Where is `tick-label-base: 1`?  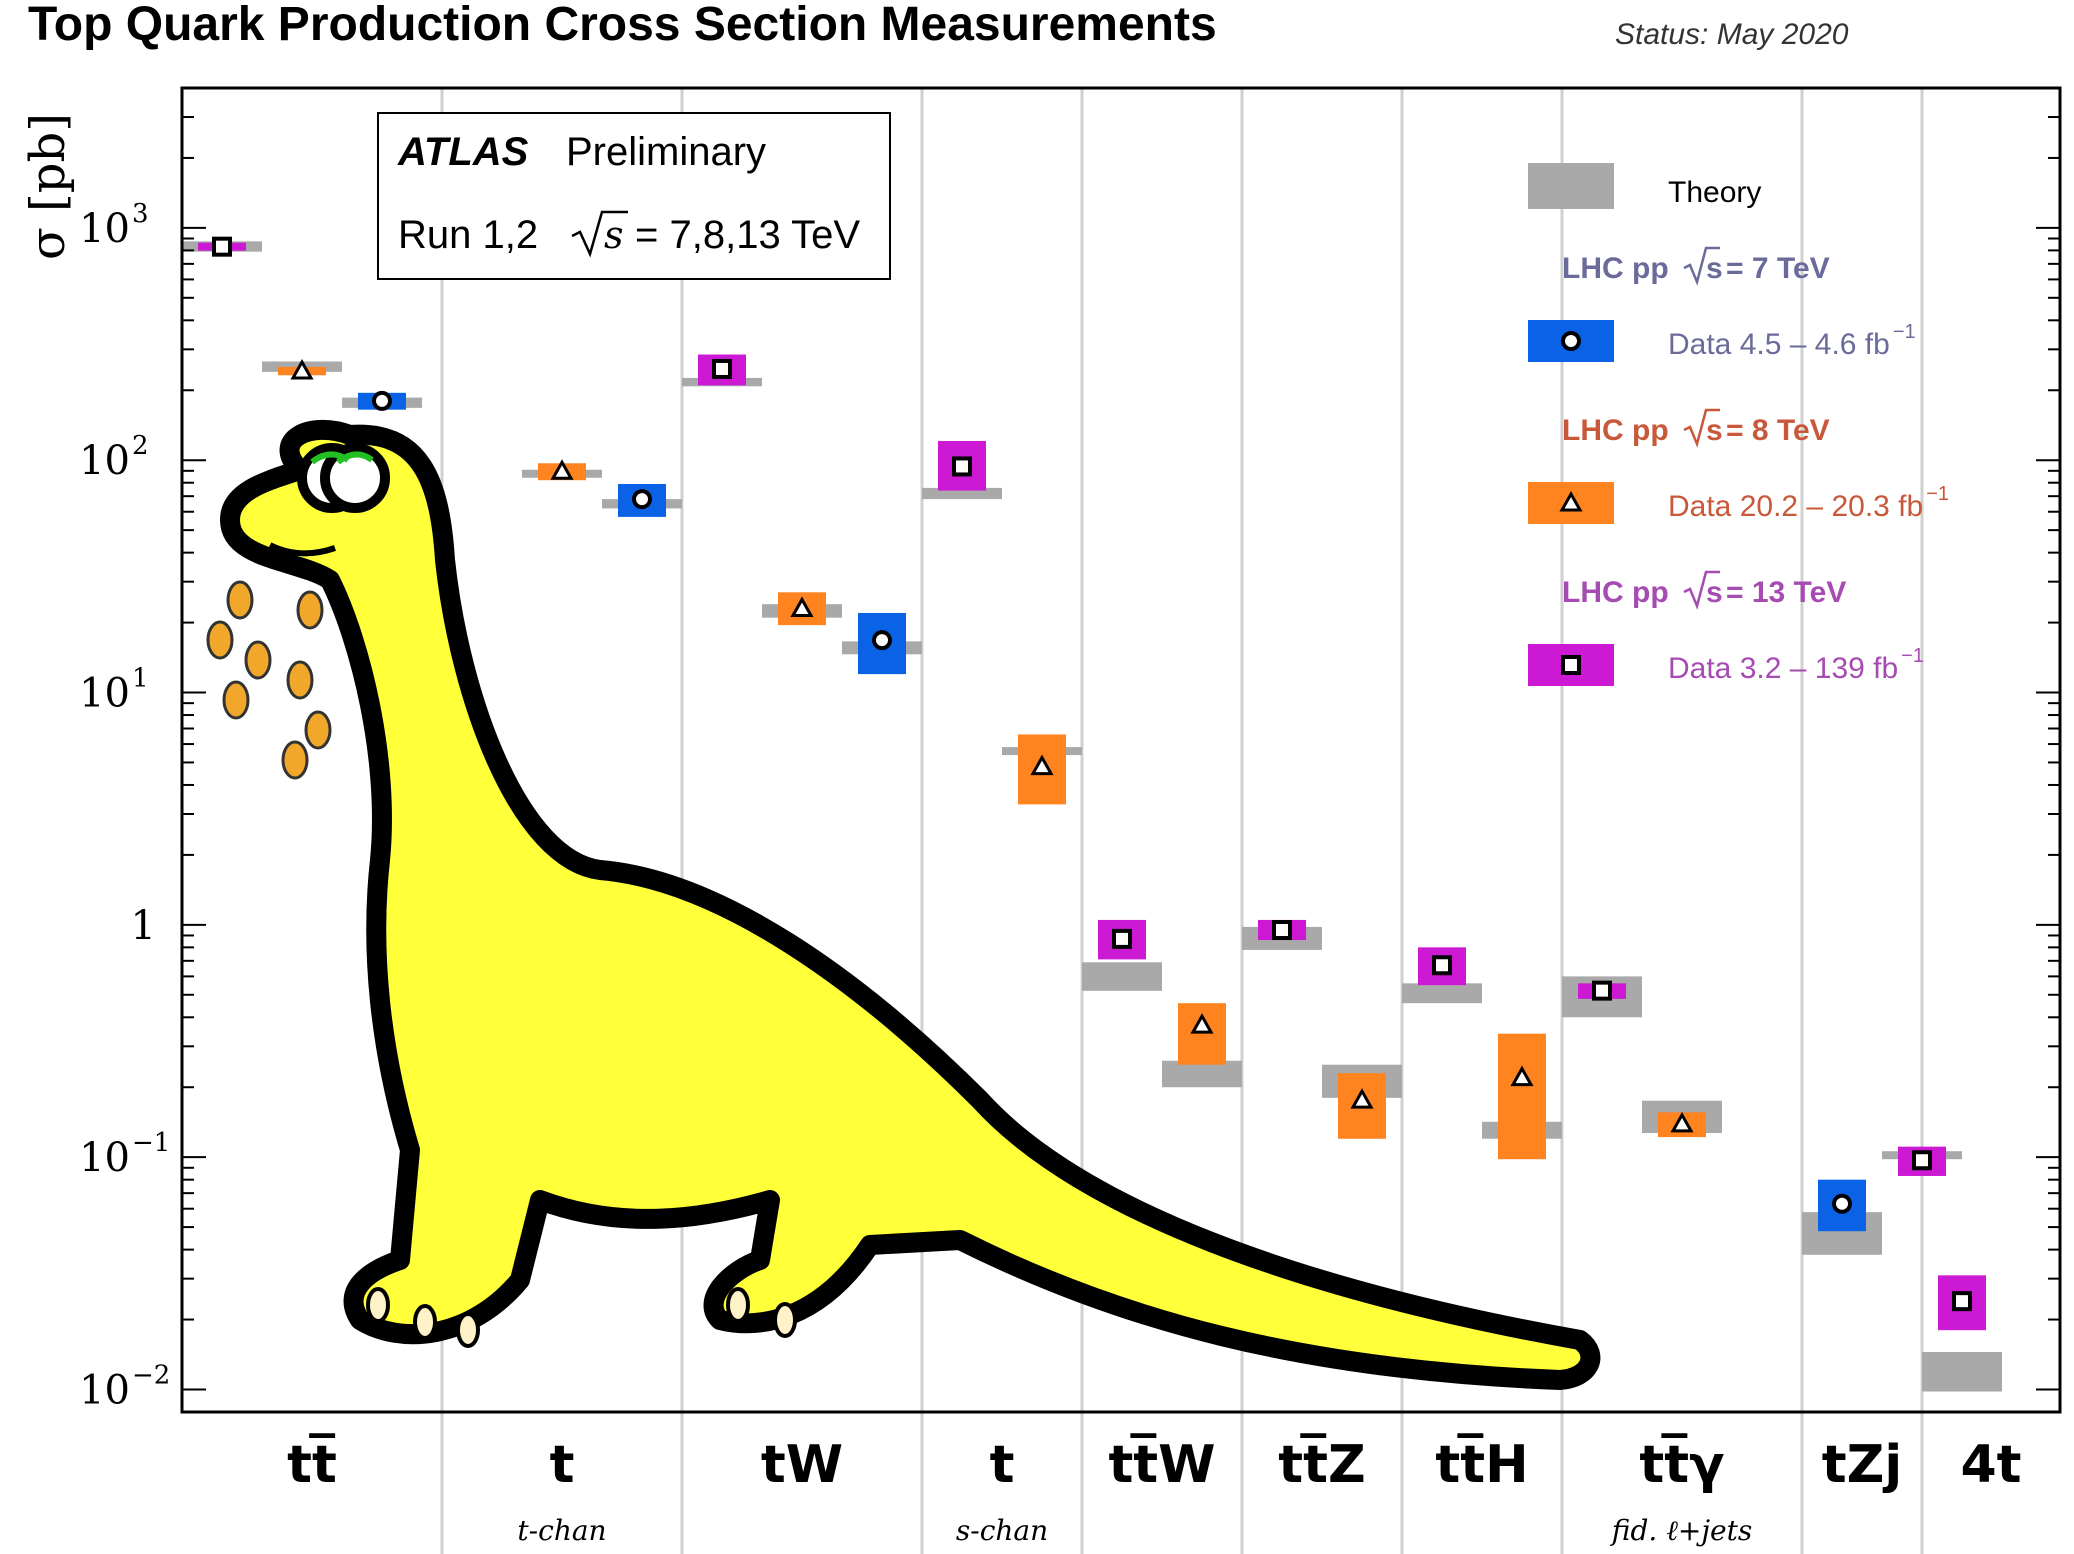
tick-label-base: 1 is located at coordinates (143, 926).